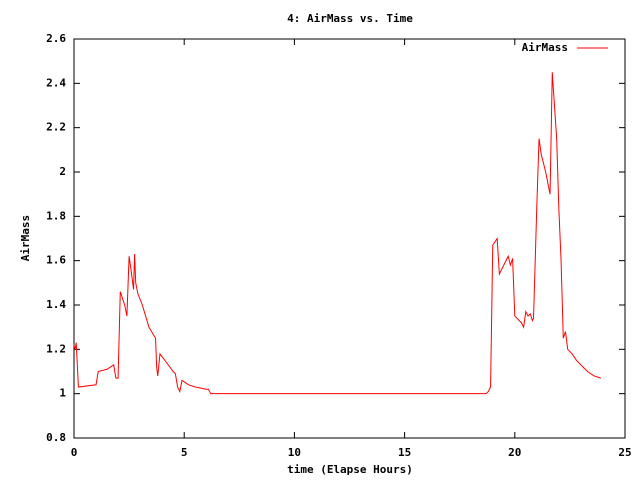 This screenshot has width=640, height=480. Describe the element at coordinates (294, 452) in the screenshot. I see `x-tick-label: 10` at that location.